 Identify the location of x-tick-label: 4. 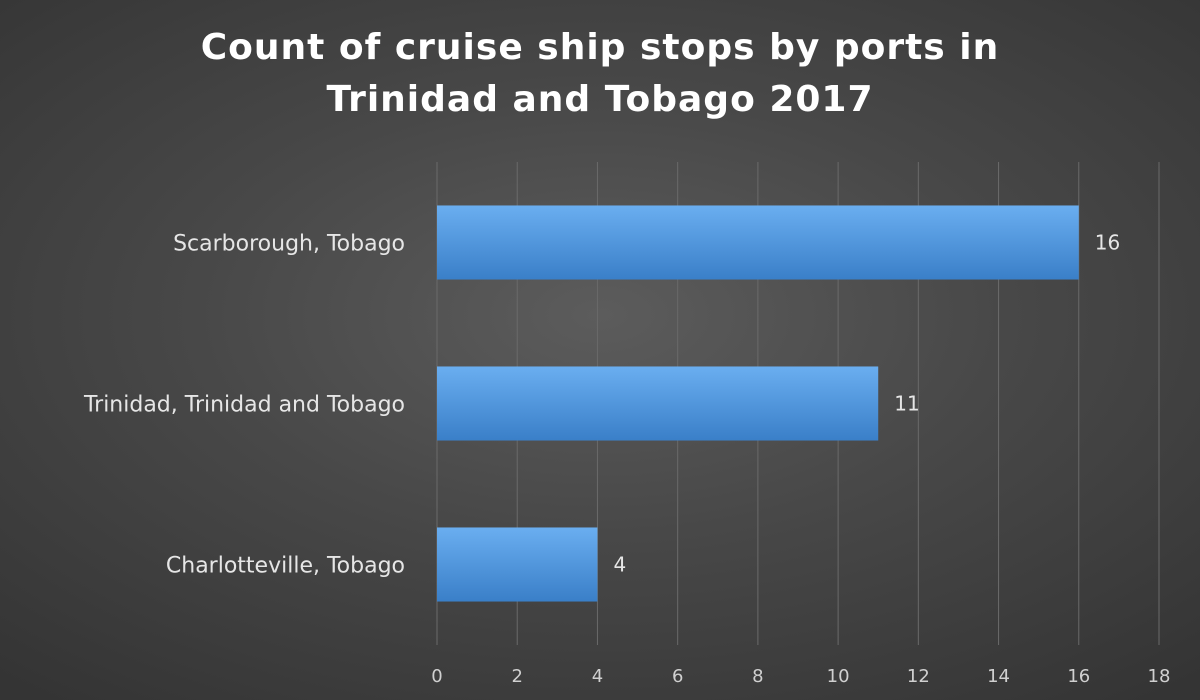
(597, 676).